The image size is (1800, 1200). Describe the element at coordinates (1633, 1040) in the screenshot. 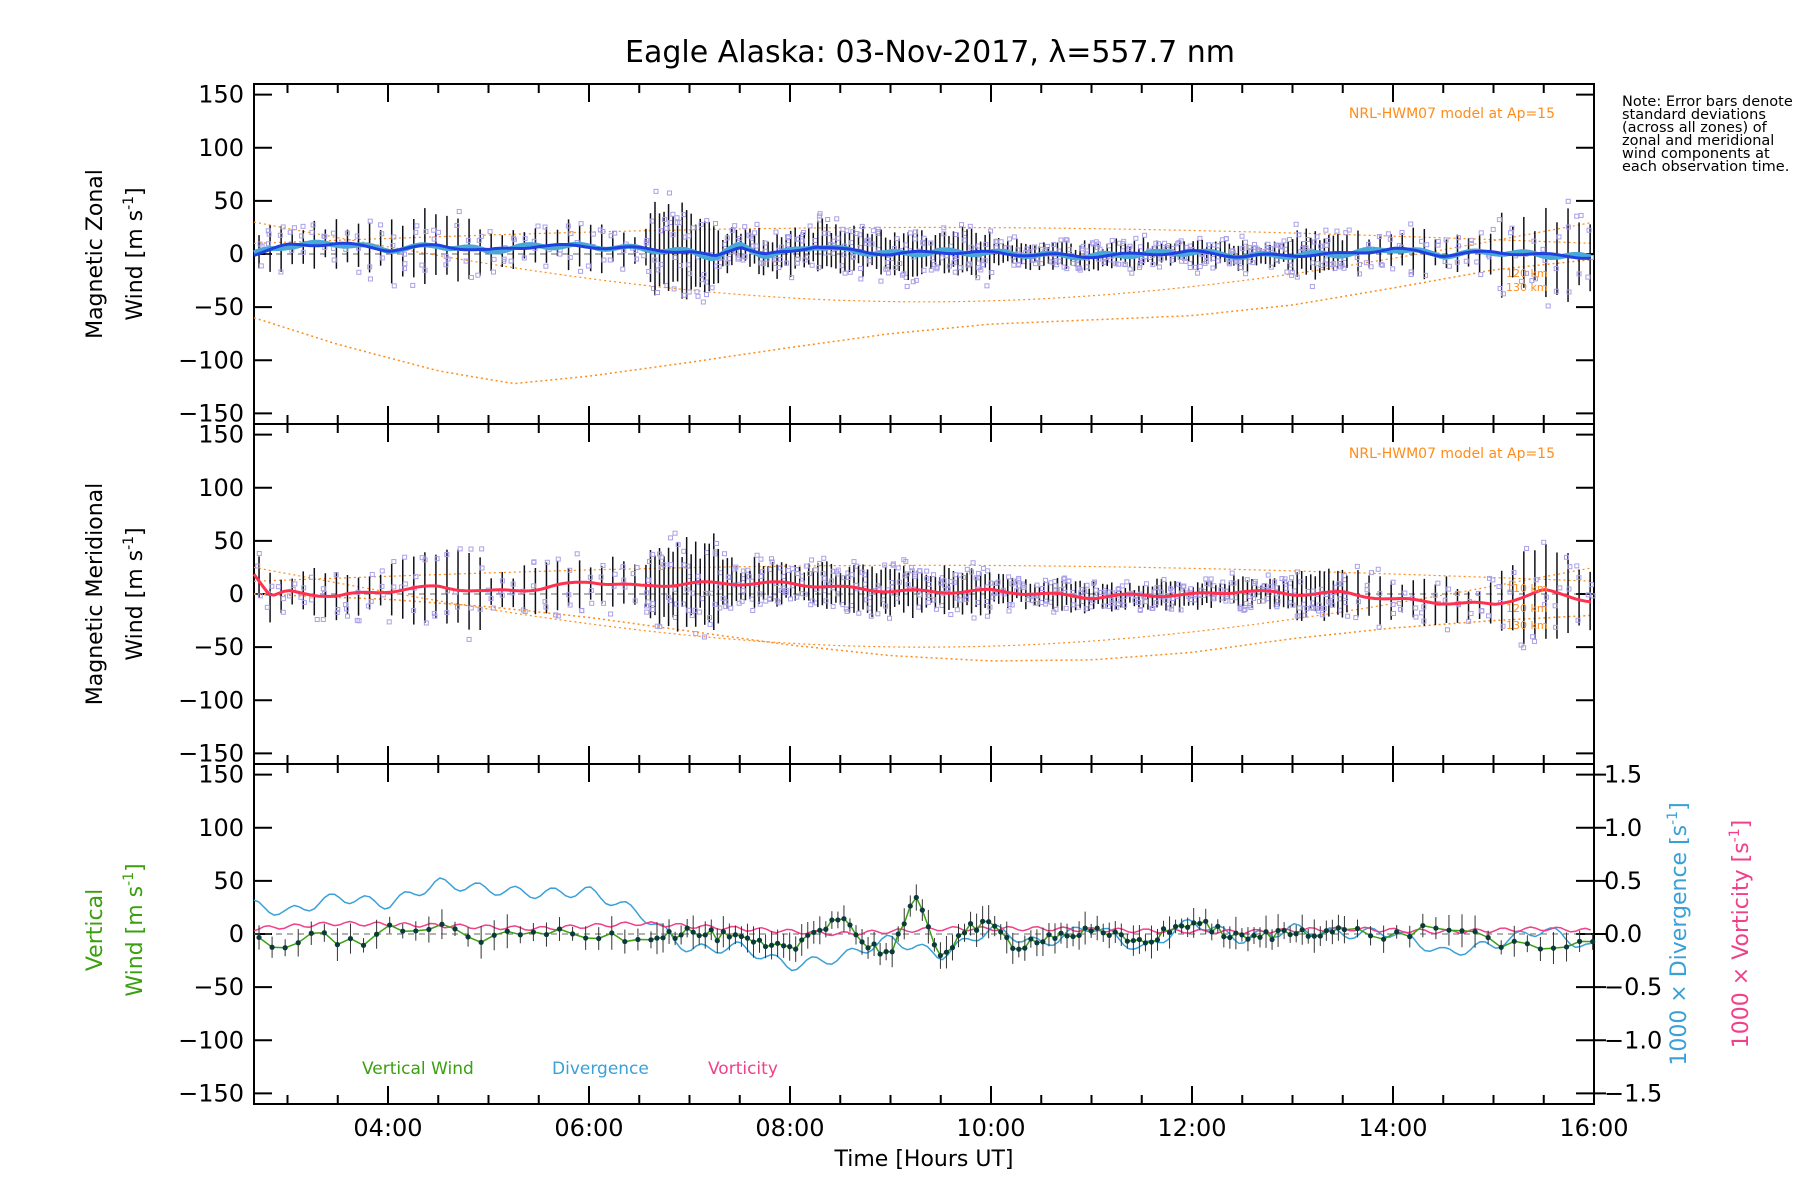

I see `y2-tick-label: −1.0` at that location.